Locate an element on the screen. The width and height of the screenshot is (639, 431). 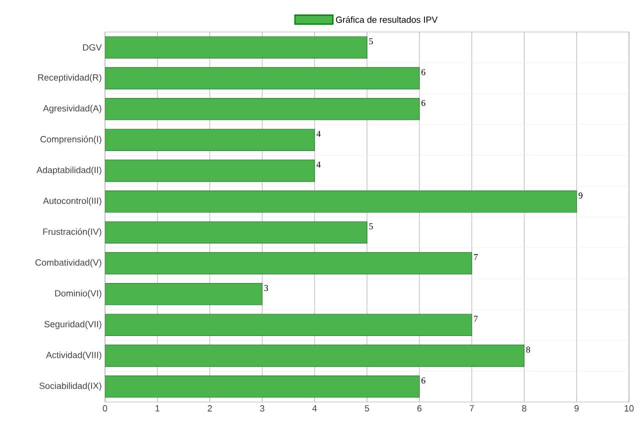
y-tick-label: Combatividad(V) is located at coordinates (68, 263).